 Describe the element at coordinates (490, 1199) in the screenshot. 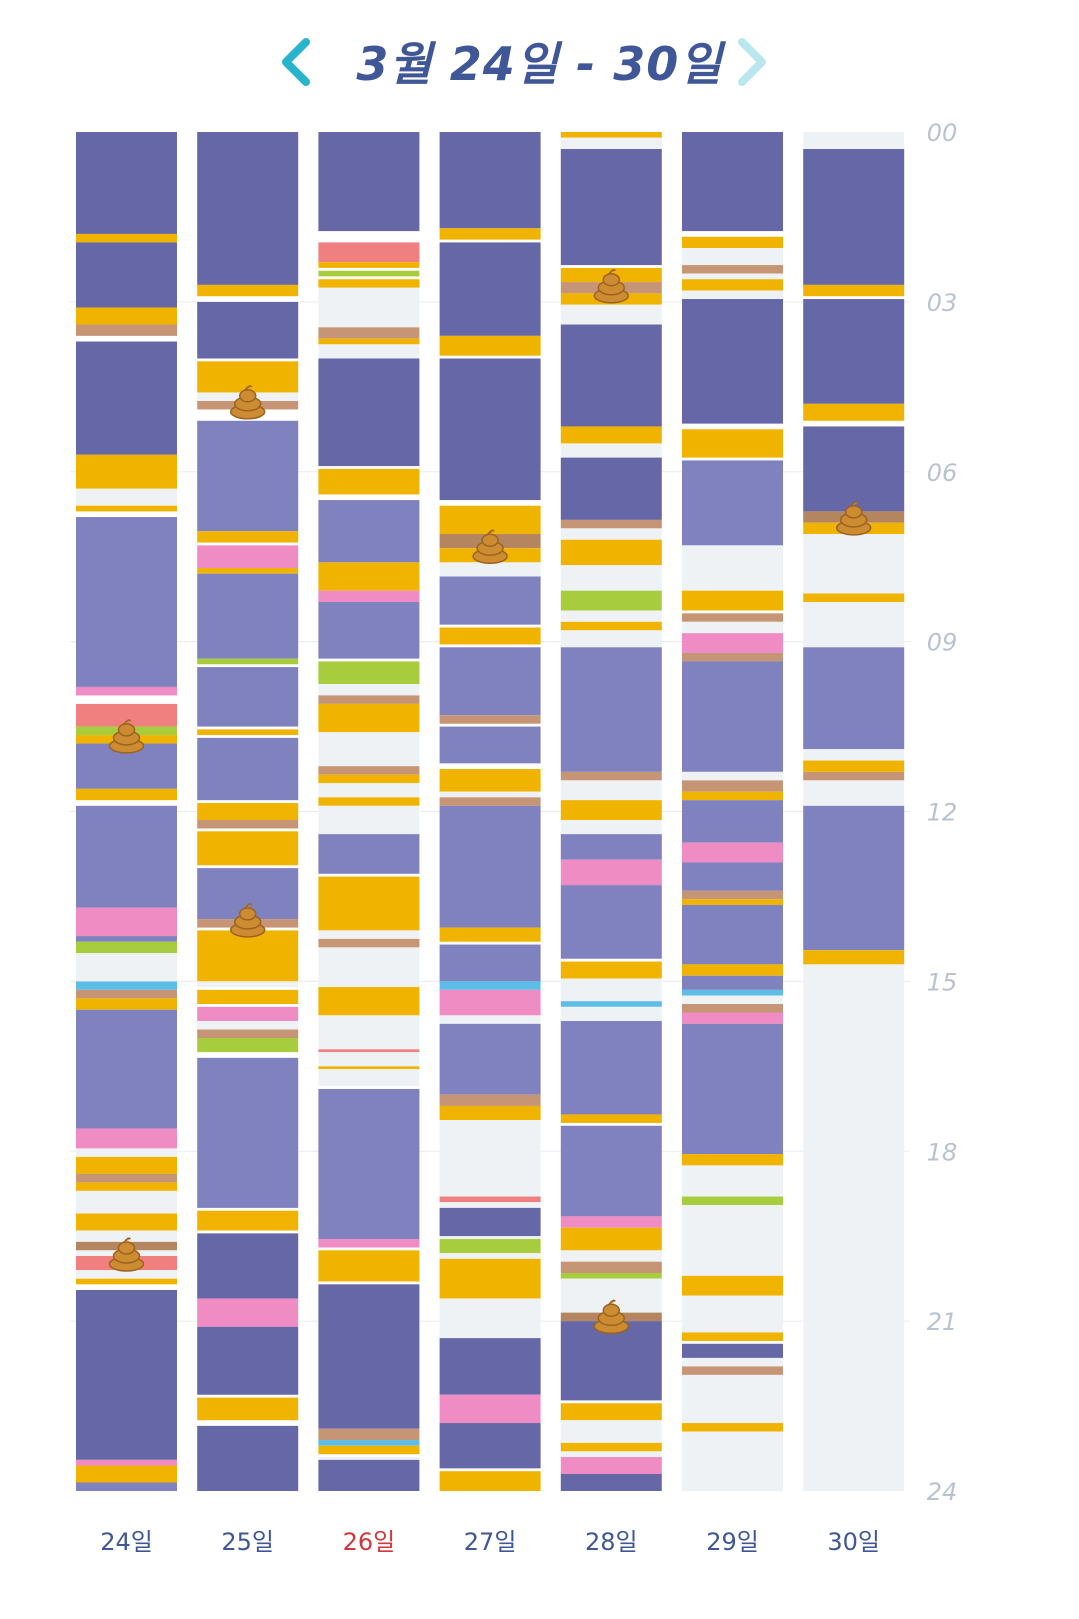

I see `segment-red` at that location.